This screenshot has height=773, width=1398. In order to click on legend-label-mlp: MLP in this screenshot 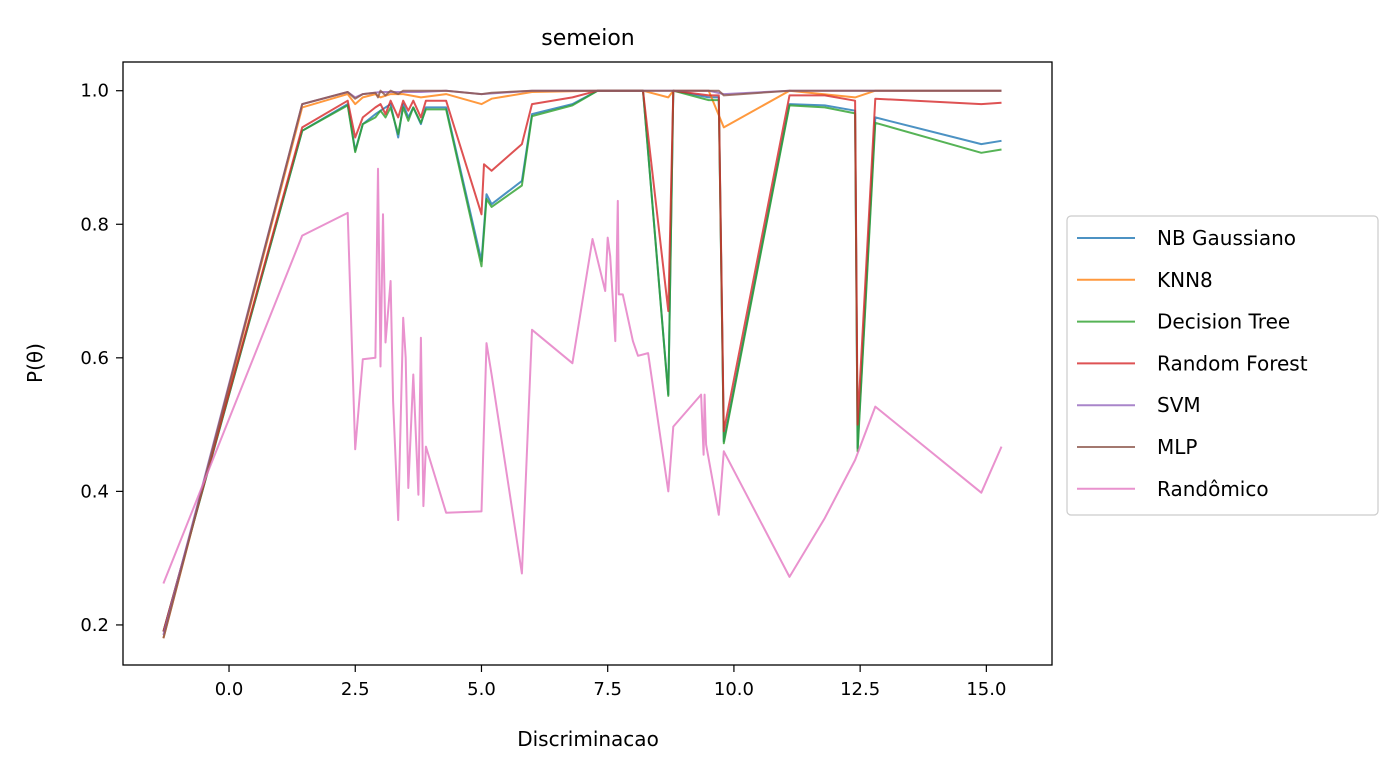, I will do `click(1177, 447)`.